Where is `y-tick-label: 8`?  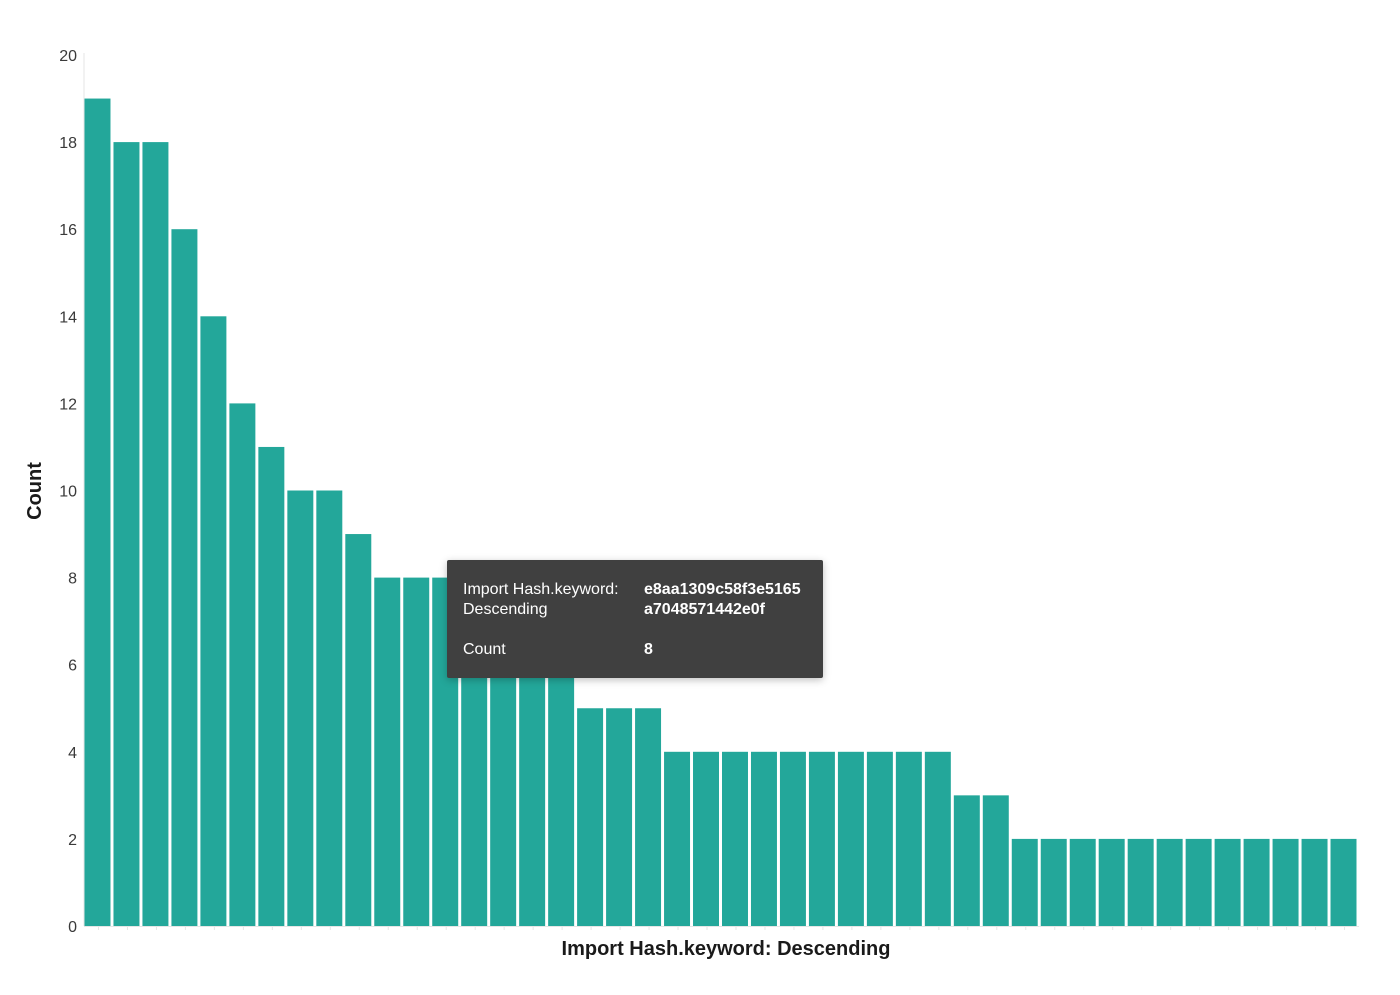
y-tick-label: 8 is located at coordinates (72, 579).